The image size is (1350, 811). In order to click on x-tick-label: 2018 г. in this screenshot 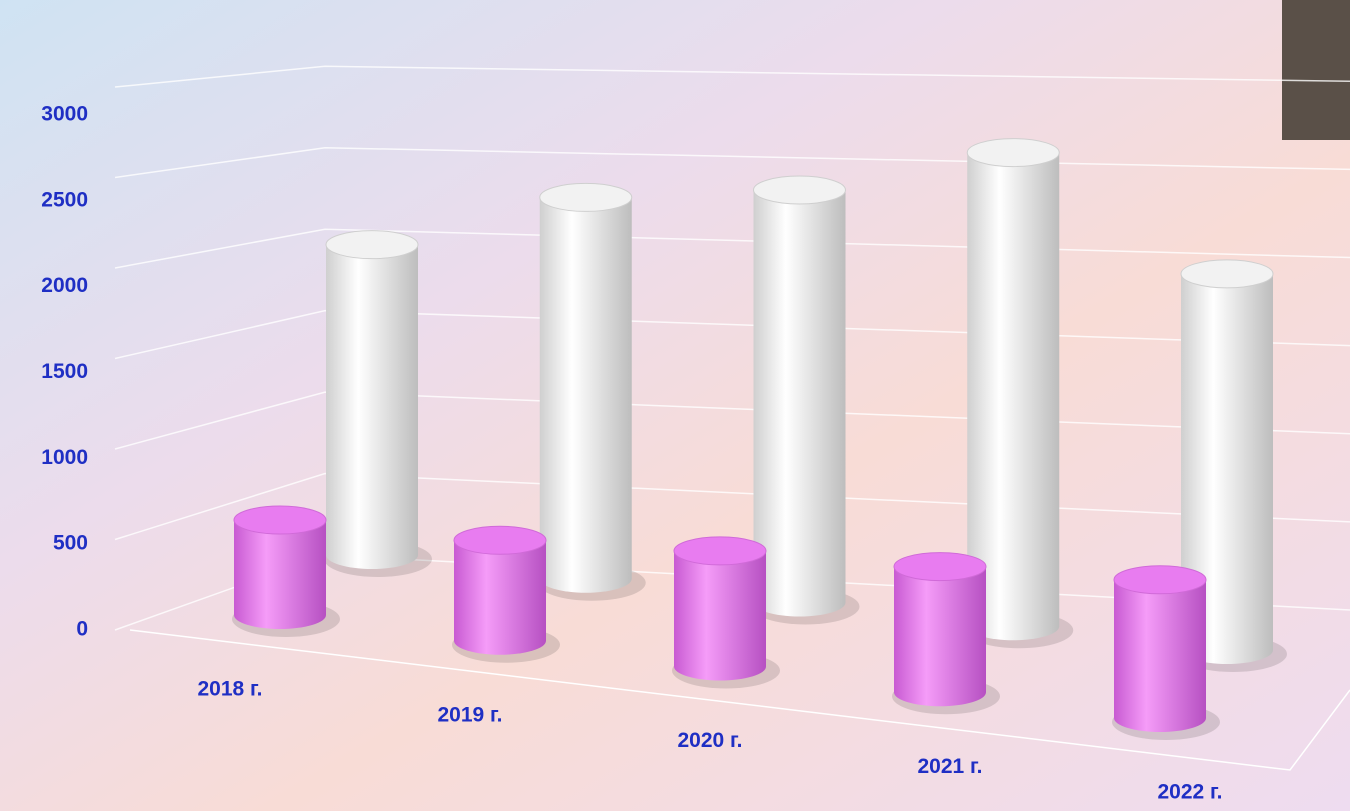, I will do `click(229, 689)`.